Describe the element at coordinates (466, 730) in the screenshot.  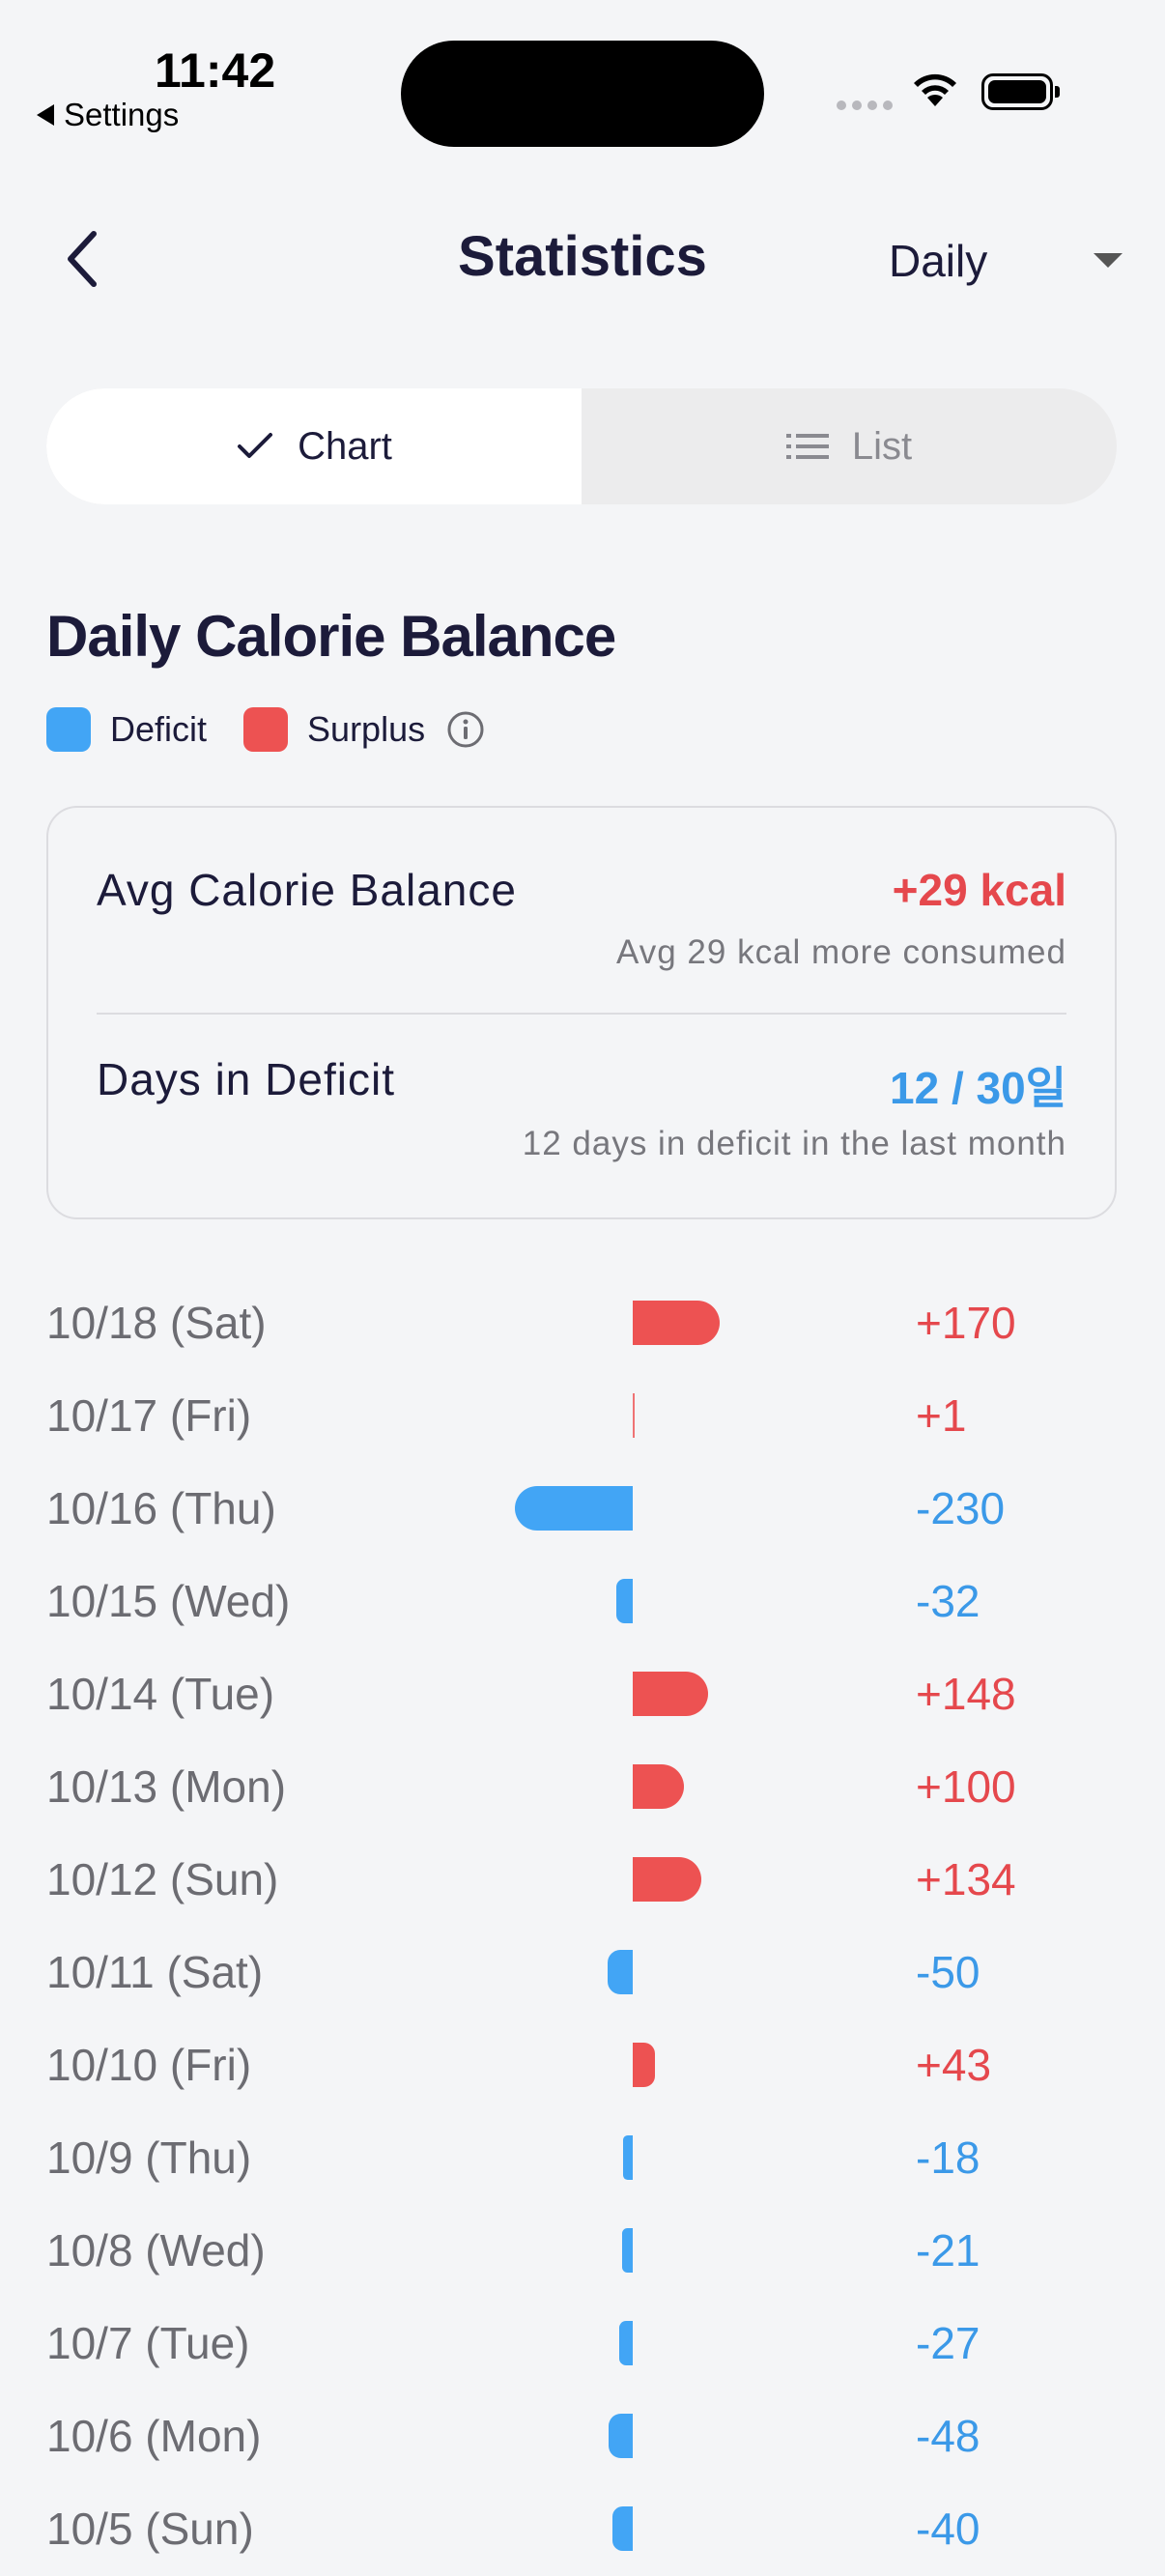
I see `info-icon` at that location.